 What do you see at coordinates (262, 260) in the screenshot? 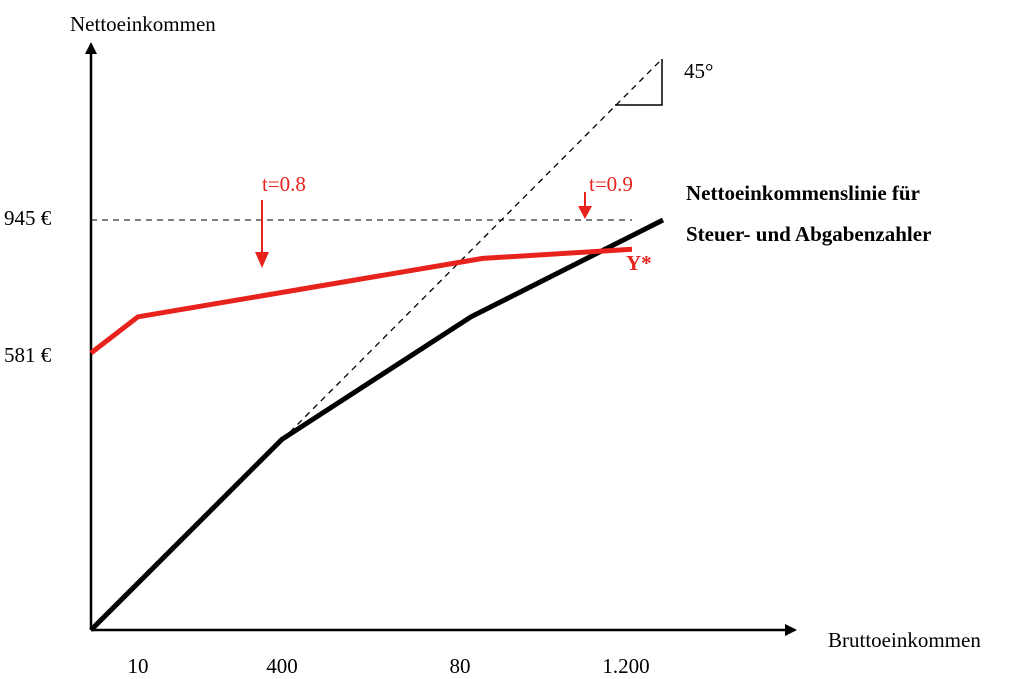
I see `tax-rate-arrow-1-head` at bounding box center [262, 260].